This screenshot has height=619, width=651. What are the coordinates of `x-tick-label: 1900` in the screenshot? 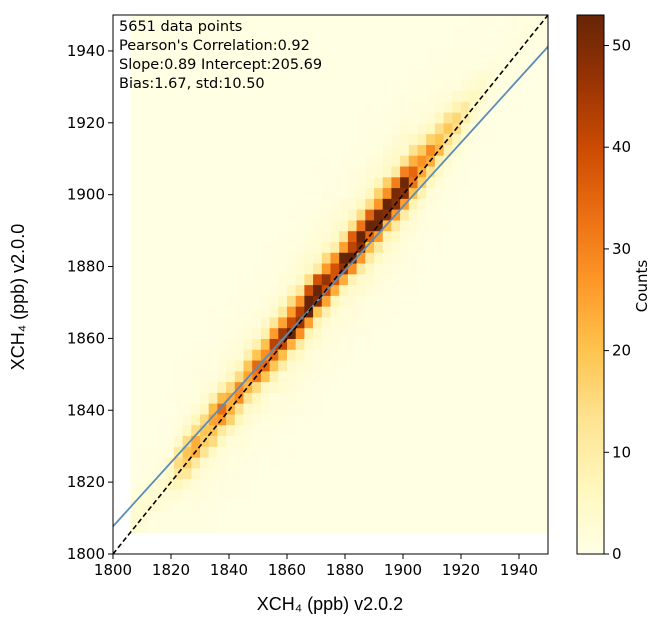 It's located at (403, 570).